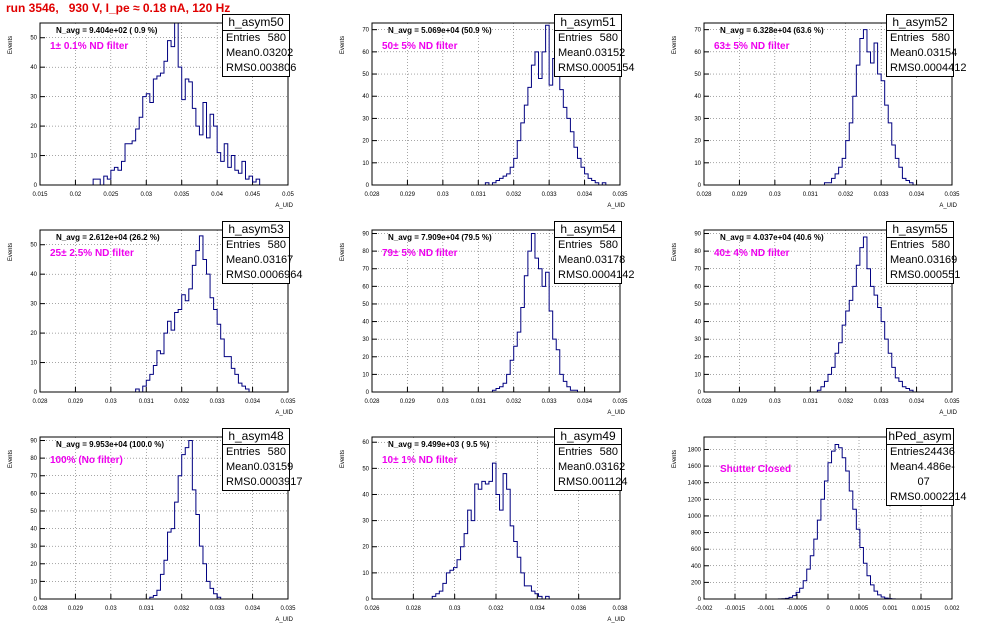  I want to click on stats-row-mean: Mean 0.03178, so click(590, 260).